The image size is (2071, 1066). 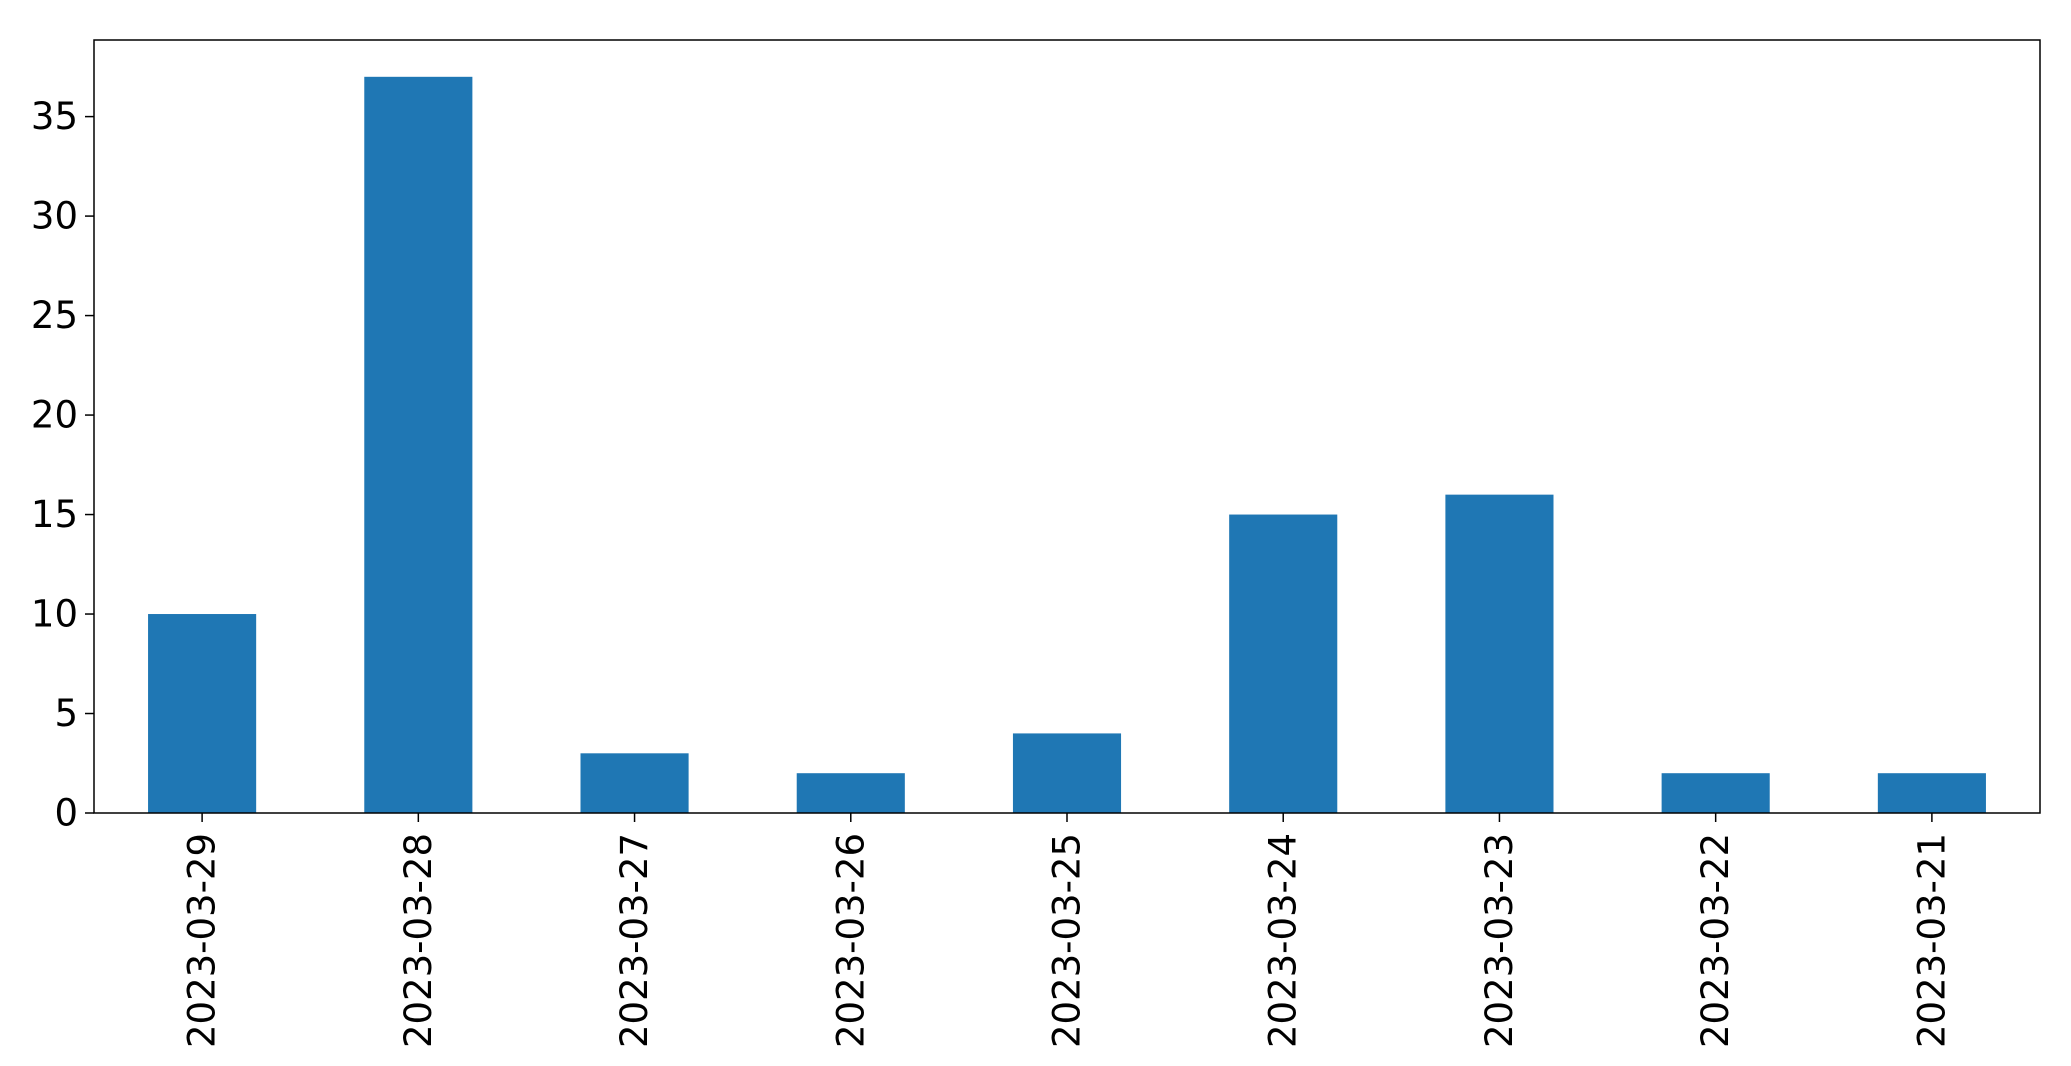 I want to click on y-tick-label: 35, so click(x=54, y=116).